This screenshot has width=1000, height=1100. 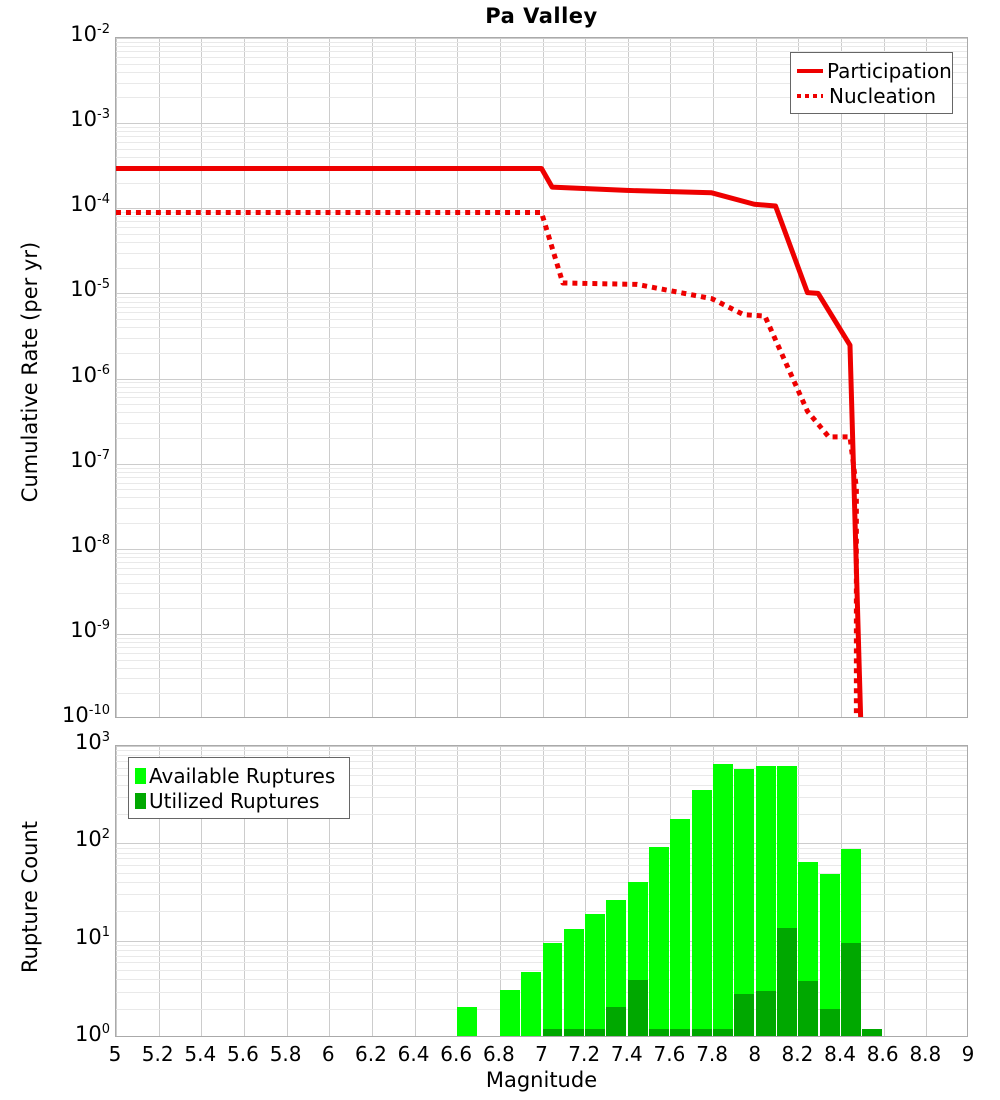 What do you see at coordinates (243, 1054) in the screenshot?
I see `xtick-label: 5.6` at bounding box center [243, 1054].